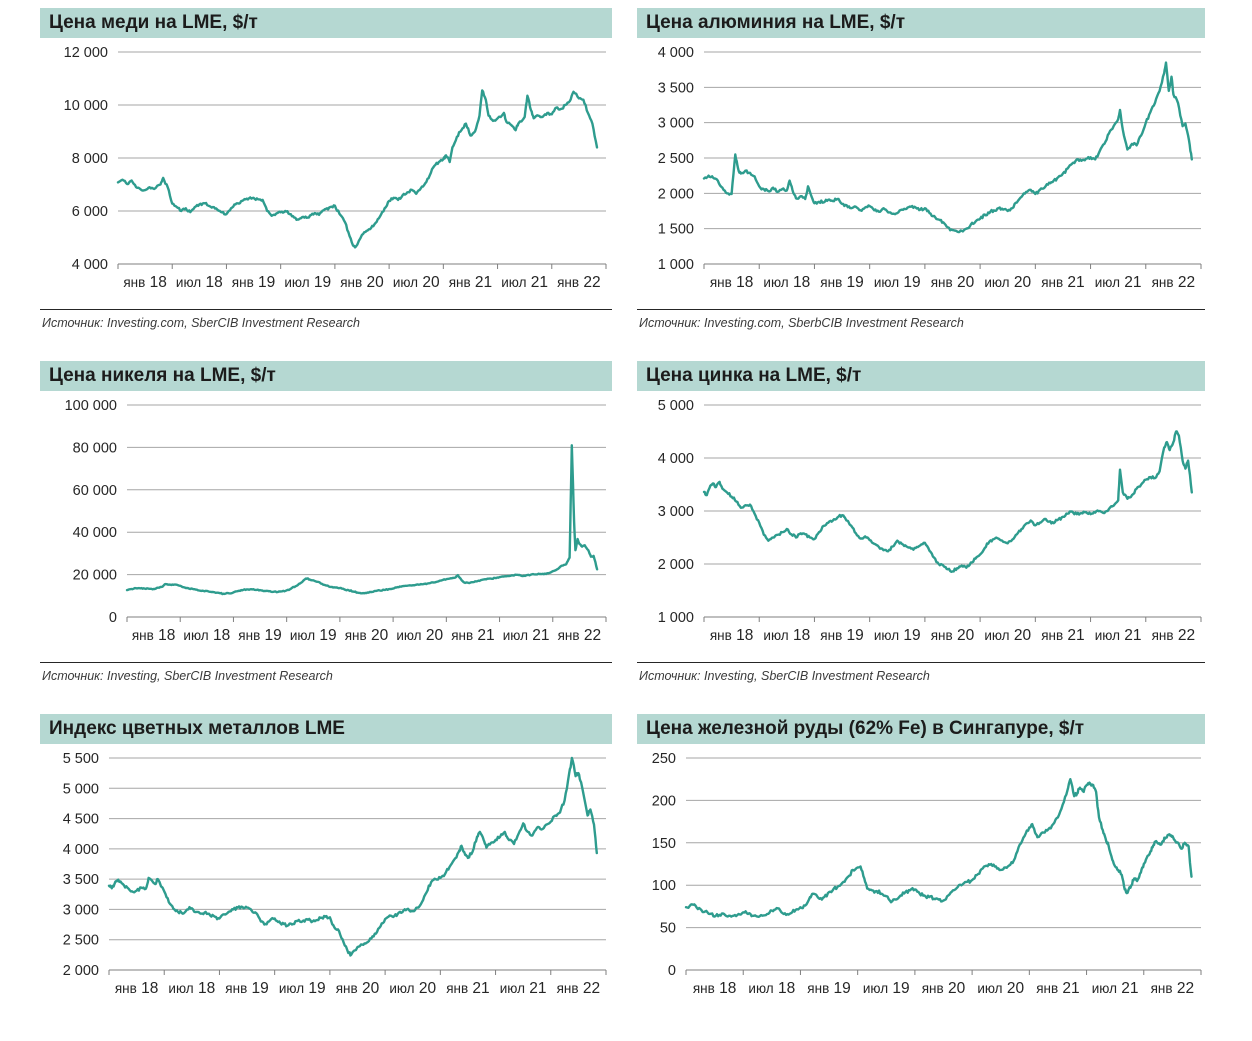 The image size is (1252, 1041). I want to click on chart-title-copper: Цена меди на LME, $/т, so click(326, 23).